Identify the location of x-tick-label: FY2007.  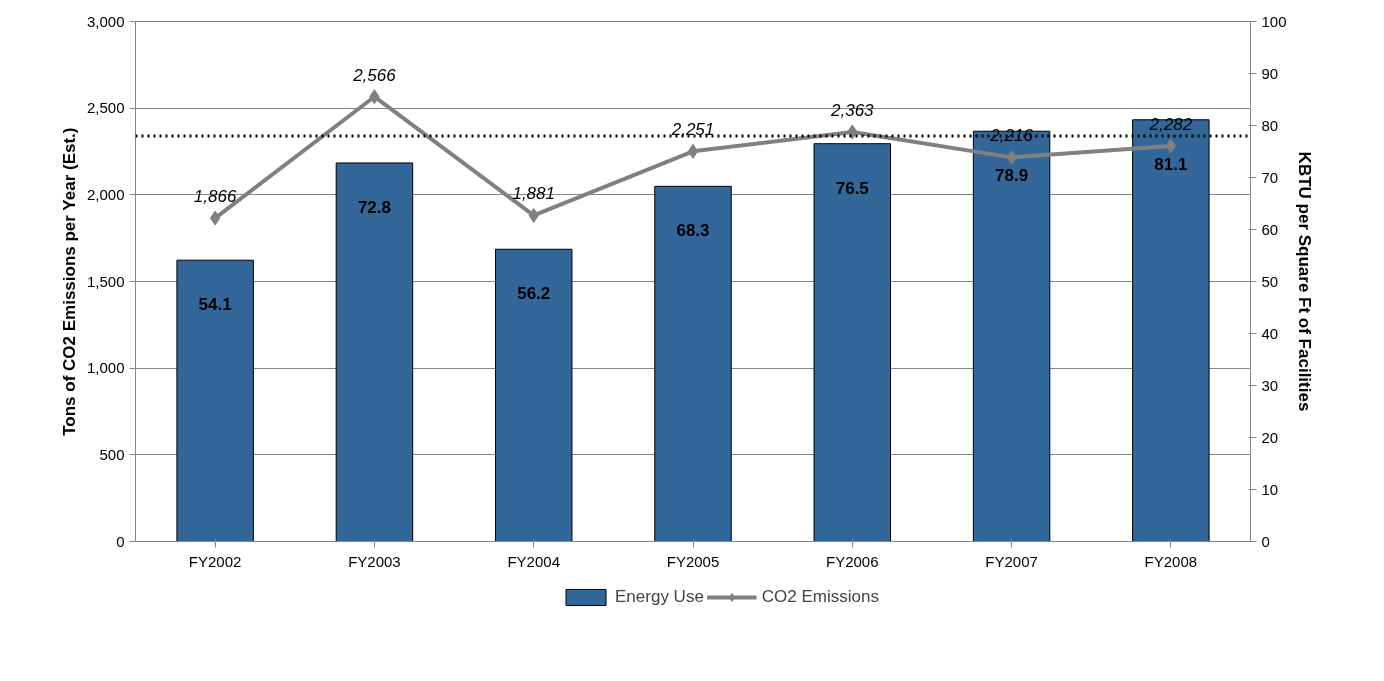
(1011, 561).